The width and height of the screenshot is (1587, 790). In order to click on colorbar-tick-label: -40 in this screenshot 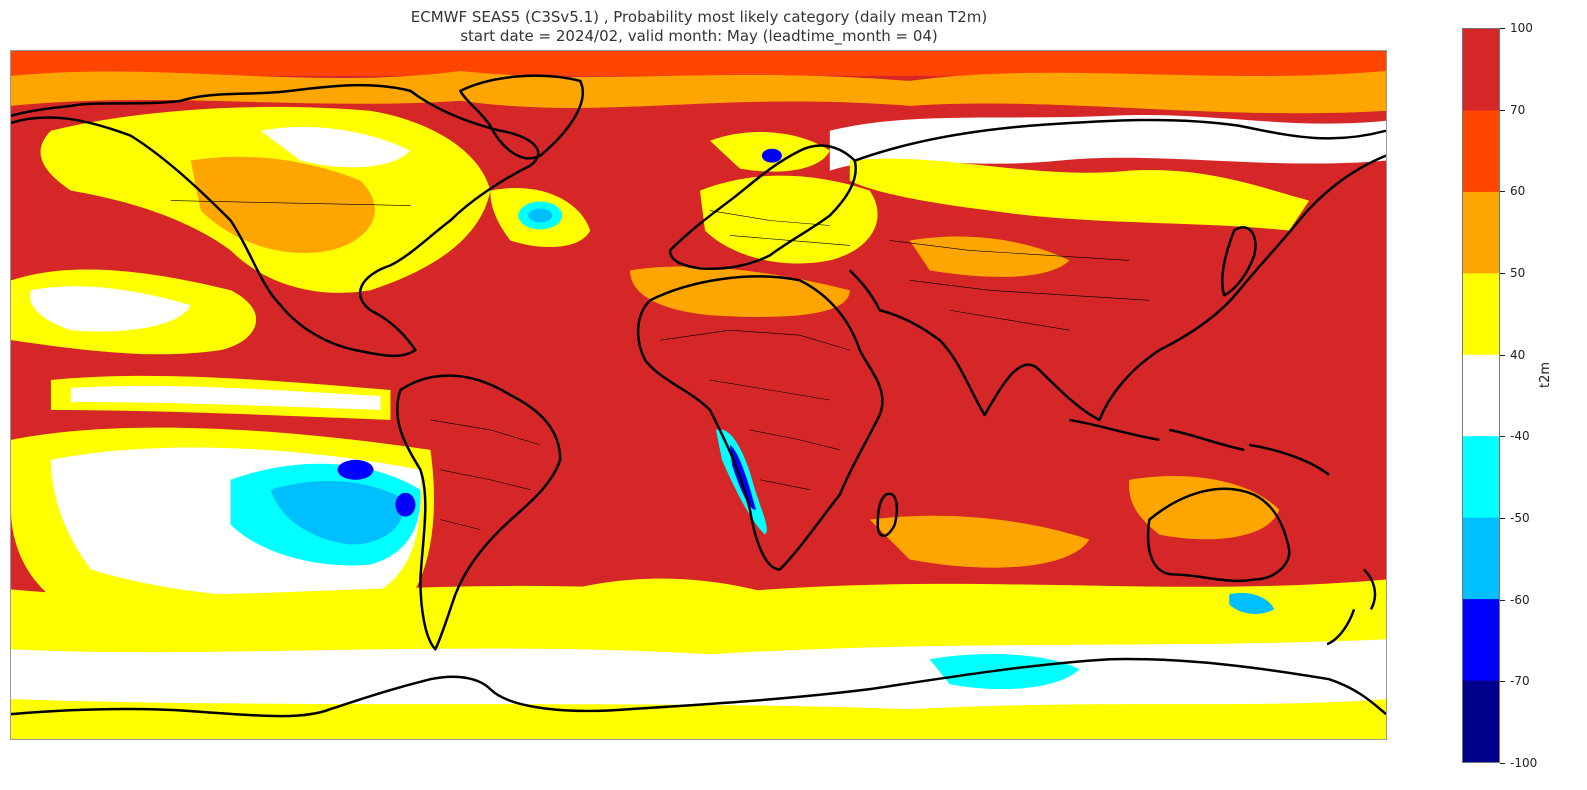, I will do `click(1520, 436)`.